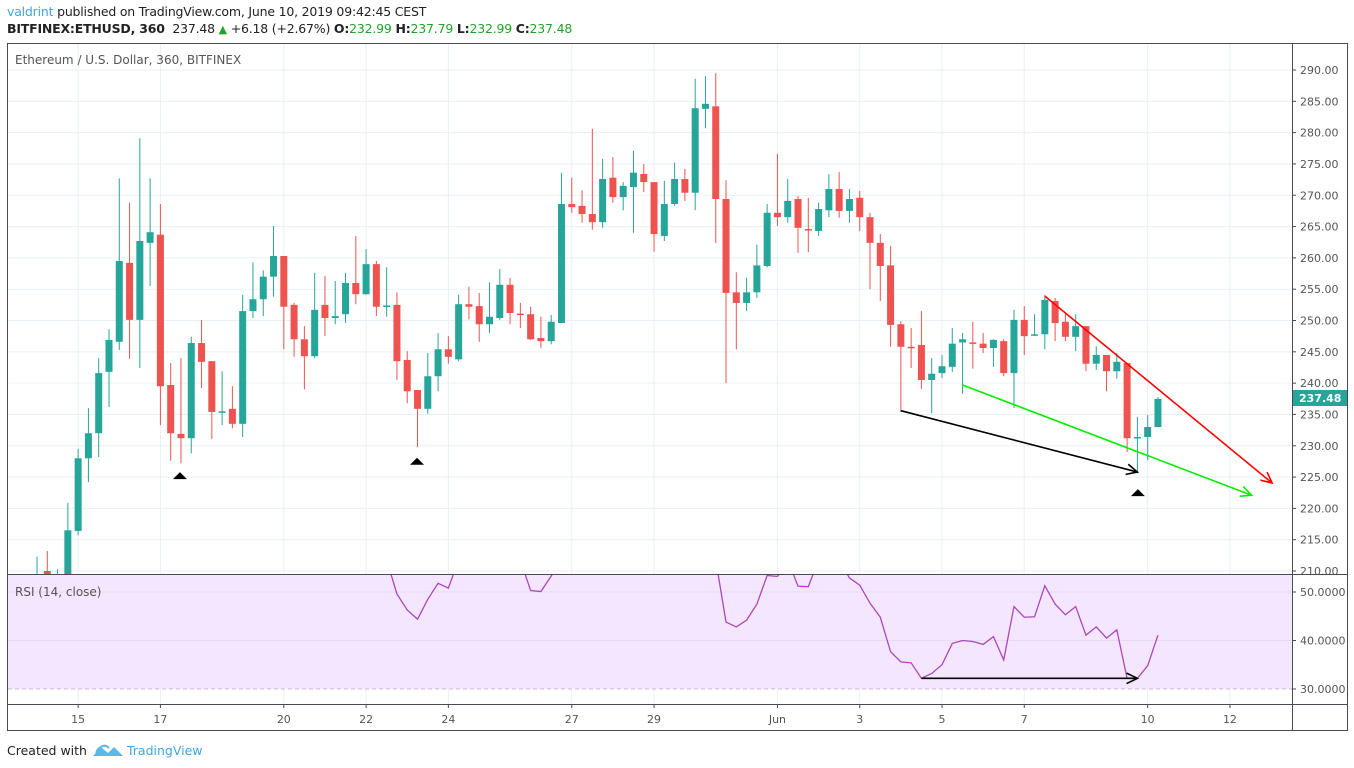 Image resolution: width=1354 pixels, height=768 pixels. What do you see at coordinates (448, 719) in the screenshot?
I see `time-tick-label: 24` at bounding box center [448, 719].